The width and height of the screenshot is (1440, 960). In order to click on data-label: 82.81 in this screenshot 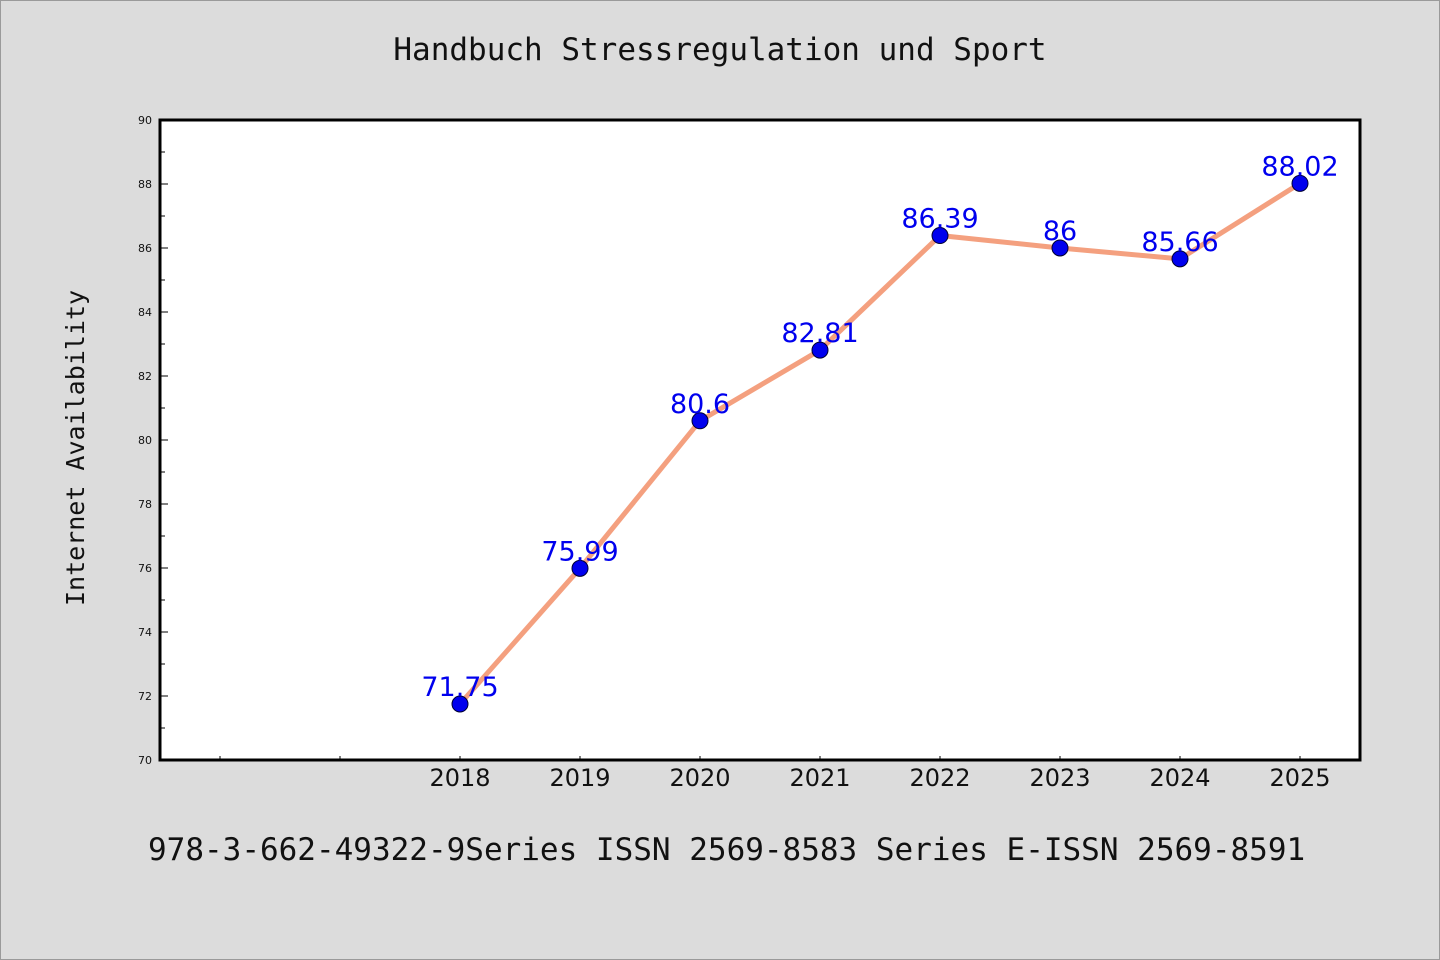, I will do `click(819, 333)`.